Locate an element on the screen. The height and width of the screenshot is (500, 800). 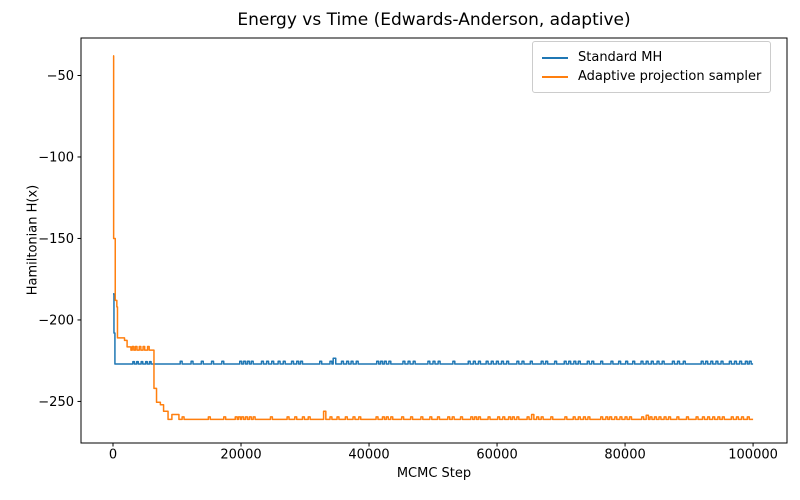
x-tick-label: 80000 is located at coordinates (624, 455).